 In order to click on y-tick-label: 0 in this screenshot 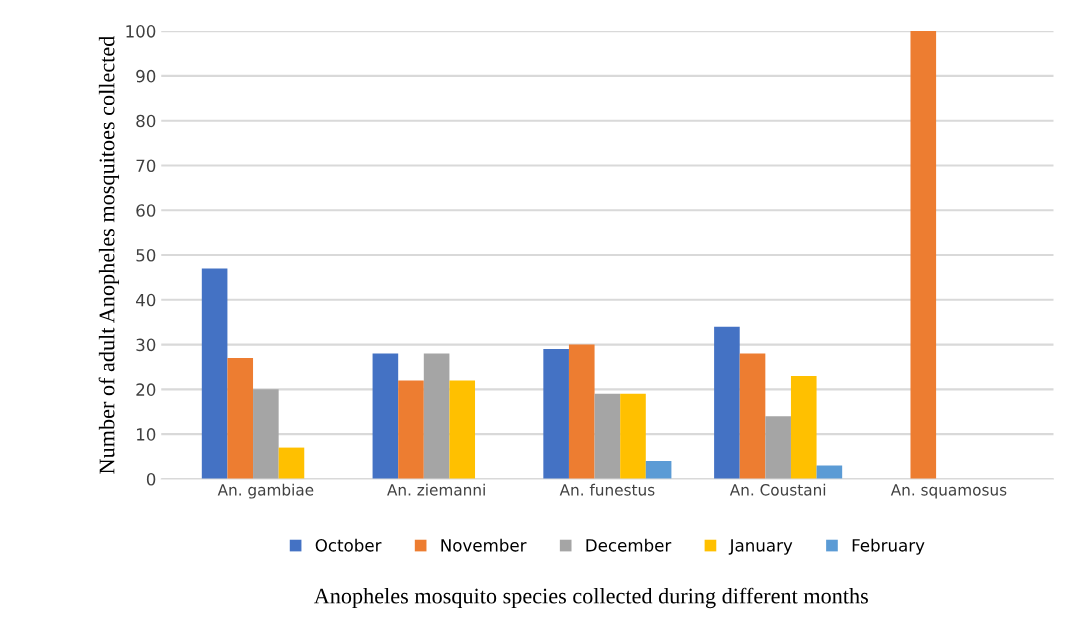, I will do `click(151, 479)`.